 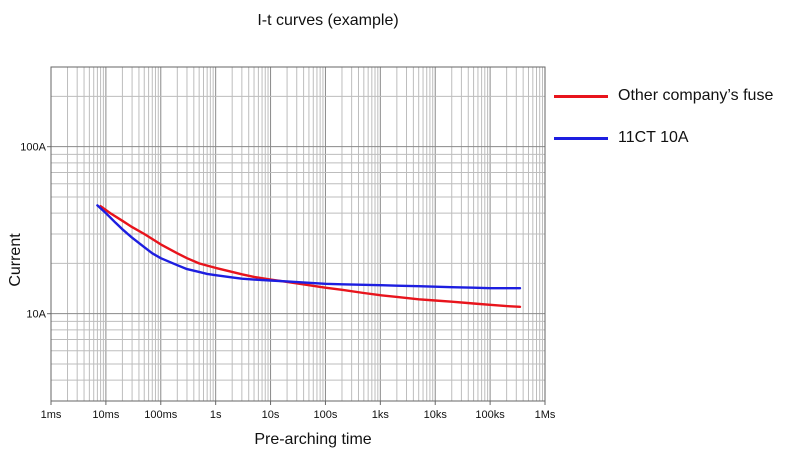 What do you see at coordinates (545, 415) in the screenshot?
I see `x-tick-label: 1Ms` at bounding box center [545, 415].